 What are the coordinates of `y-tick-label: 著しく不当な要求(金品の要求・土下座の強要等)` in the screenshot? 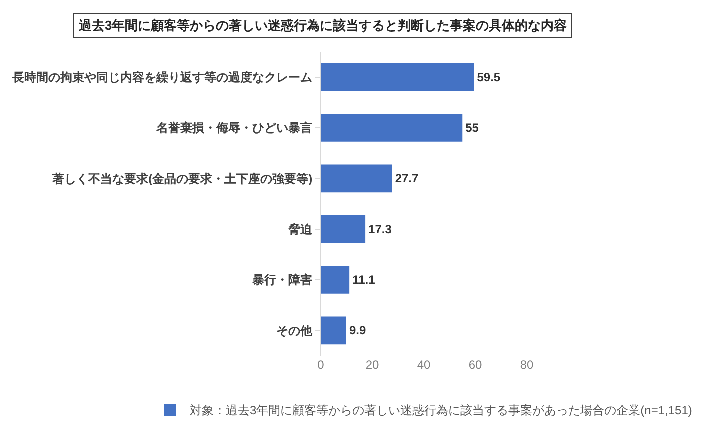 It's located at (182, 179).